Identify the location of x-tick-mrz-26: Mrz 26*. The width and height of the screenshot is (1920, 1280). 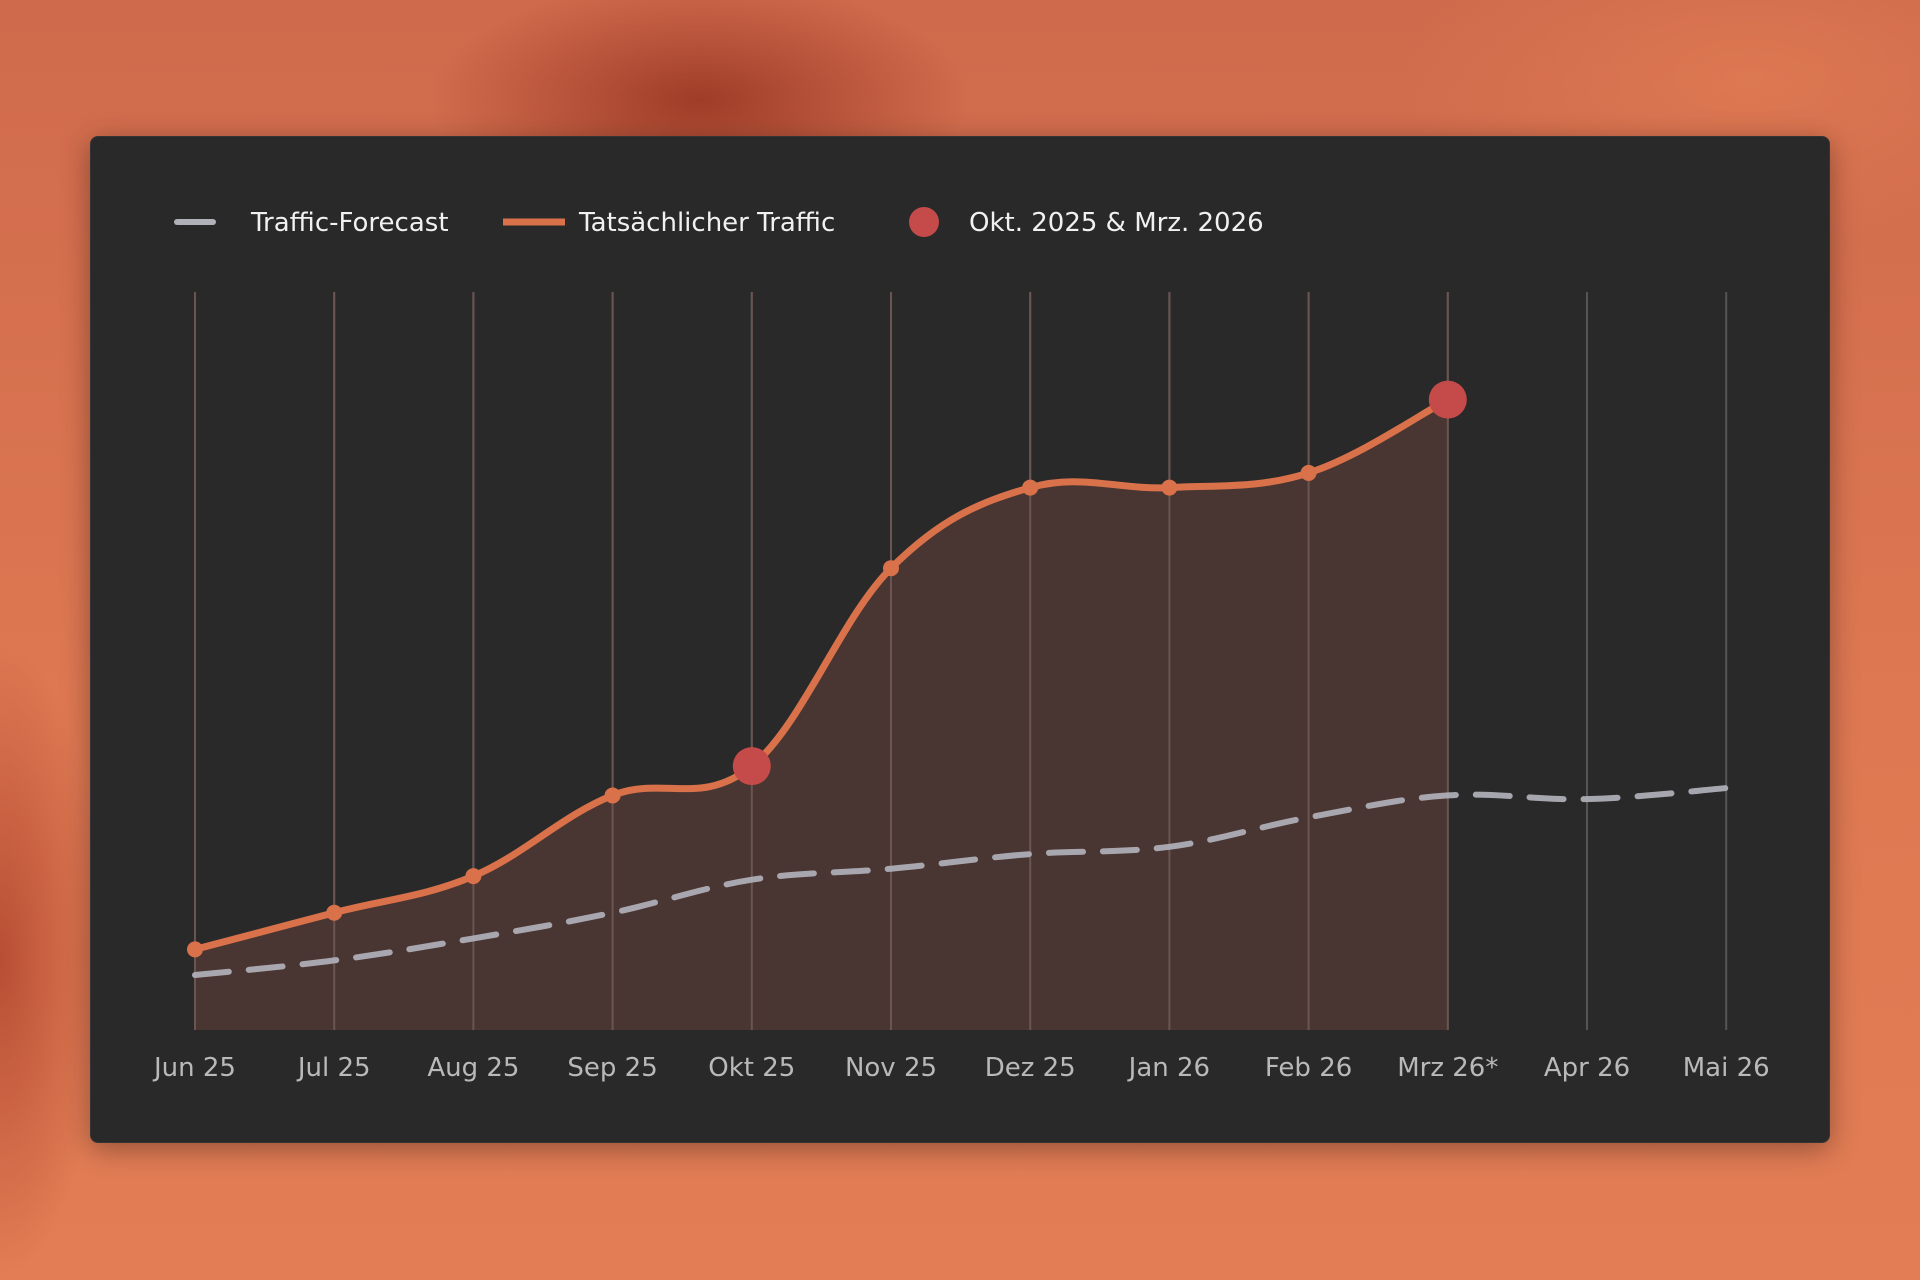
(1447, 1068).